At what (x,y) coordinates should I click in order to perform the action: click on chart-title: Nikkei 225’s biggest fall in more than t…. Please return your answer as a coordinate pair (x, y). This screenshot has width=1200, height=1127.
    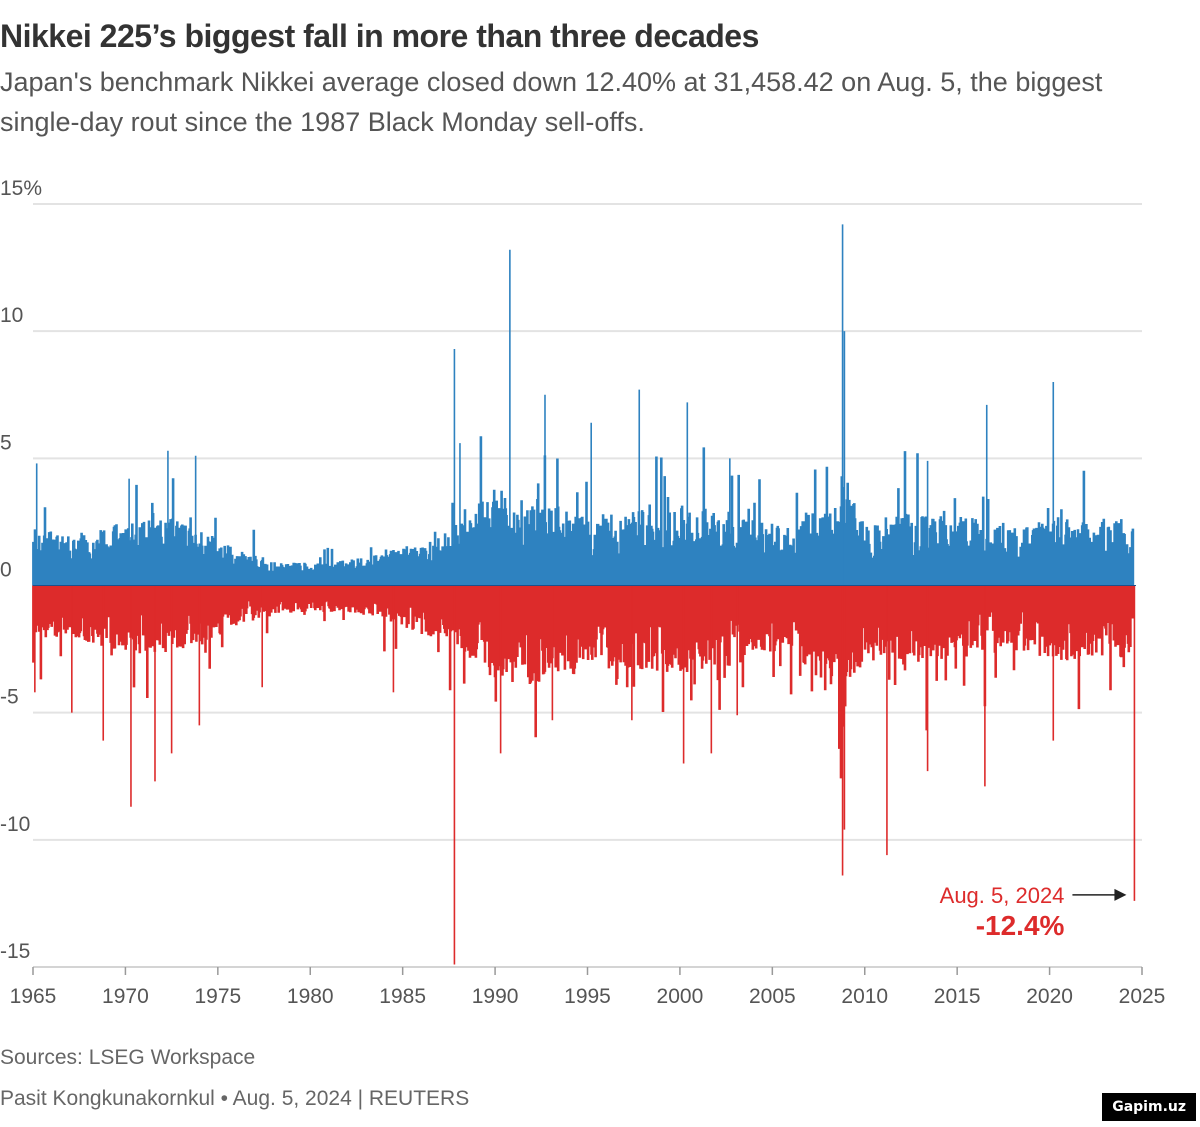
    Looking at the image, I should click on (379, 36).